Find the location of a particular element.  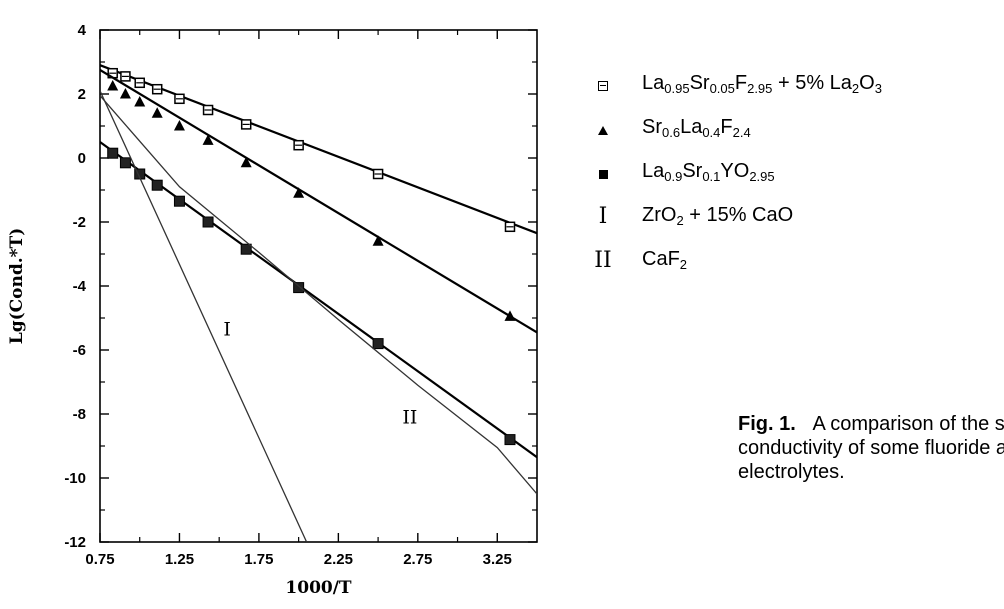

x-tick-label: 3.25 is located at coordinates (497, 559).